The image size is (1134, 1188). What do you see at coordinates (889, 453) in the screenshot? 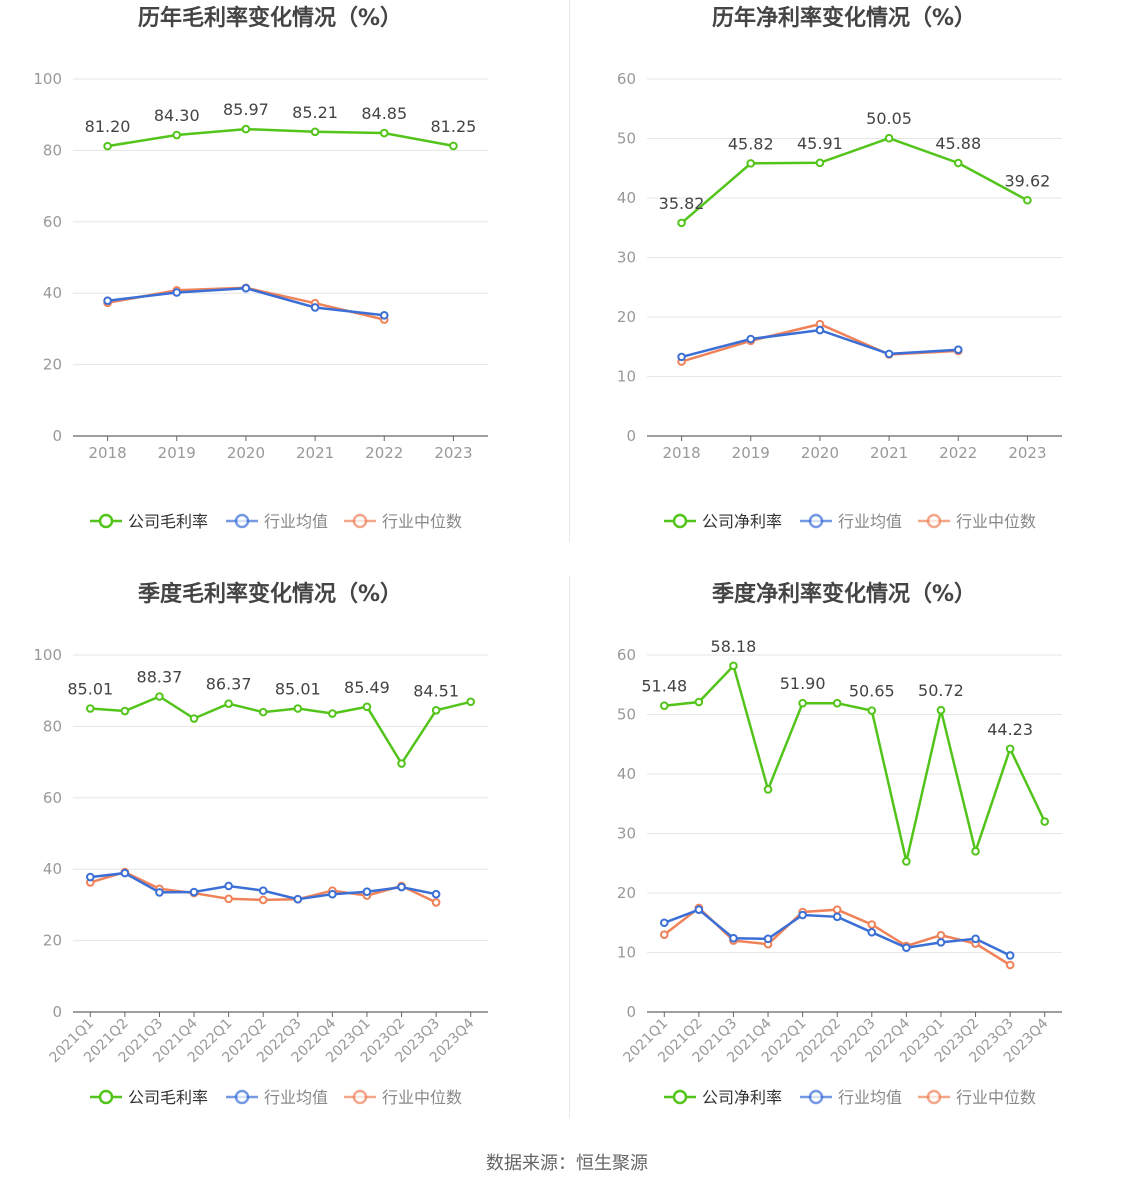
I see `x-tick-label: 2021` at bounding box center [889, 453].